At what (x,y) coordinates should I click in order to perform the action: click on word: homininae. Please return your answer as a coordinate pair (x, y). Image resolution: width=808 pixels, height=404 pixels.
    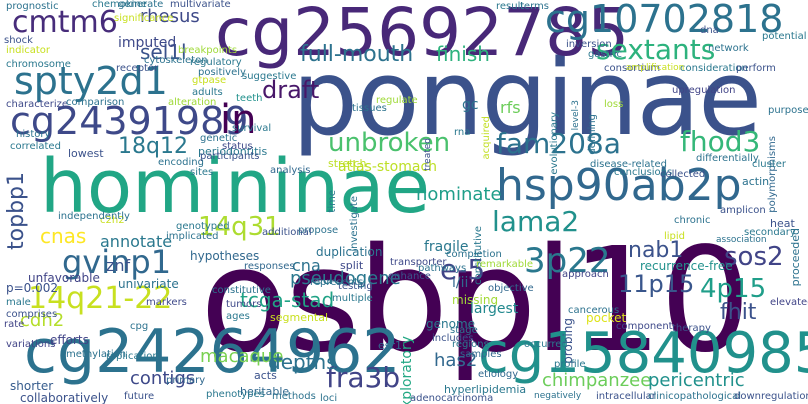
    Looking at the image, I should click on (235, 187).